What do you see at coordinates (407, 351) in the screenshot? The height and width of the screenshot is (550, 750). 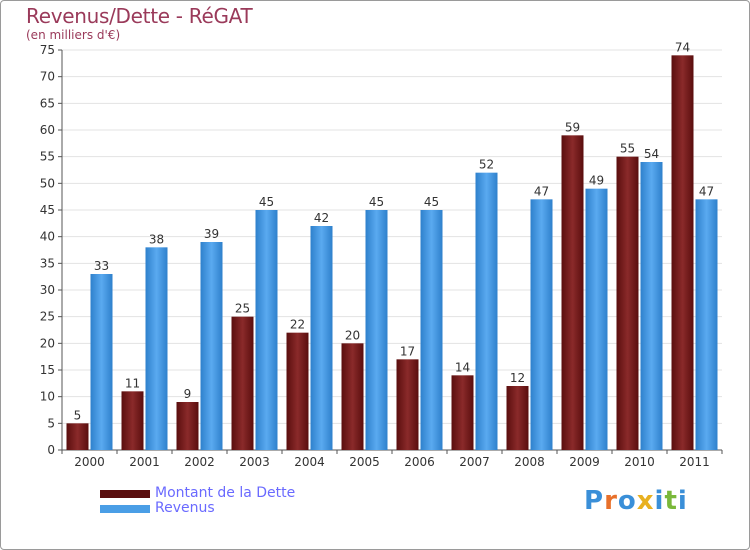 I see `data-label: 17` at bounding box center [407, 351].